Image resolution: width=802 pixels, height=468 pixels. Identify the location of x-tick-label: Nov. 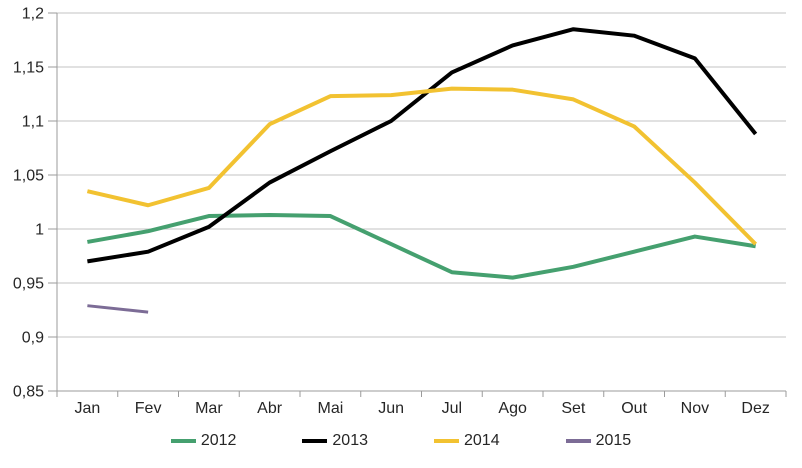
(695, 408).